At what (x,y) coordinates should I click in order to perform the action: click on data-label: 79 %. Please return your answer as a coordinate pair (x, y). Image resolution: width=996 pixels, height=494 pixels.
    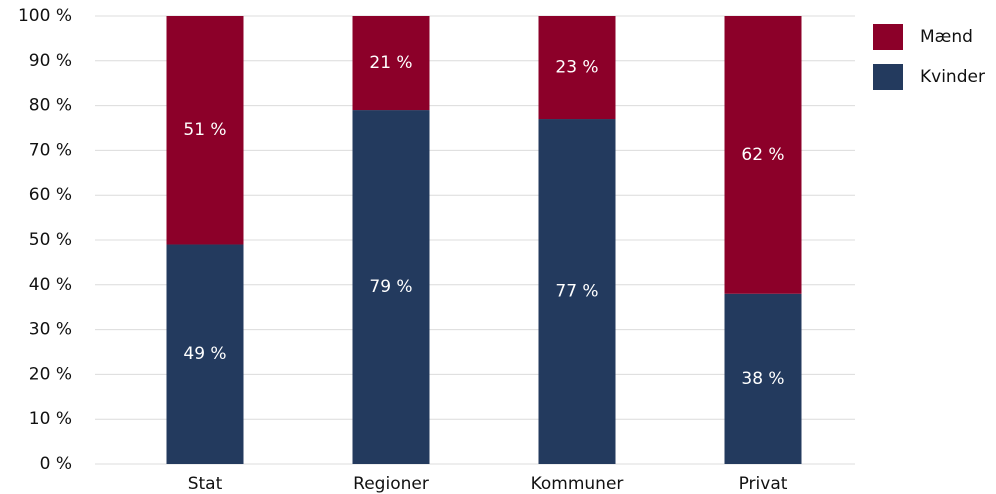
    Looking at the image, I should click on (390, 287).